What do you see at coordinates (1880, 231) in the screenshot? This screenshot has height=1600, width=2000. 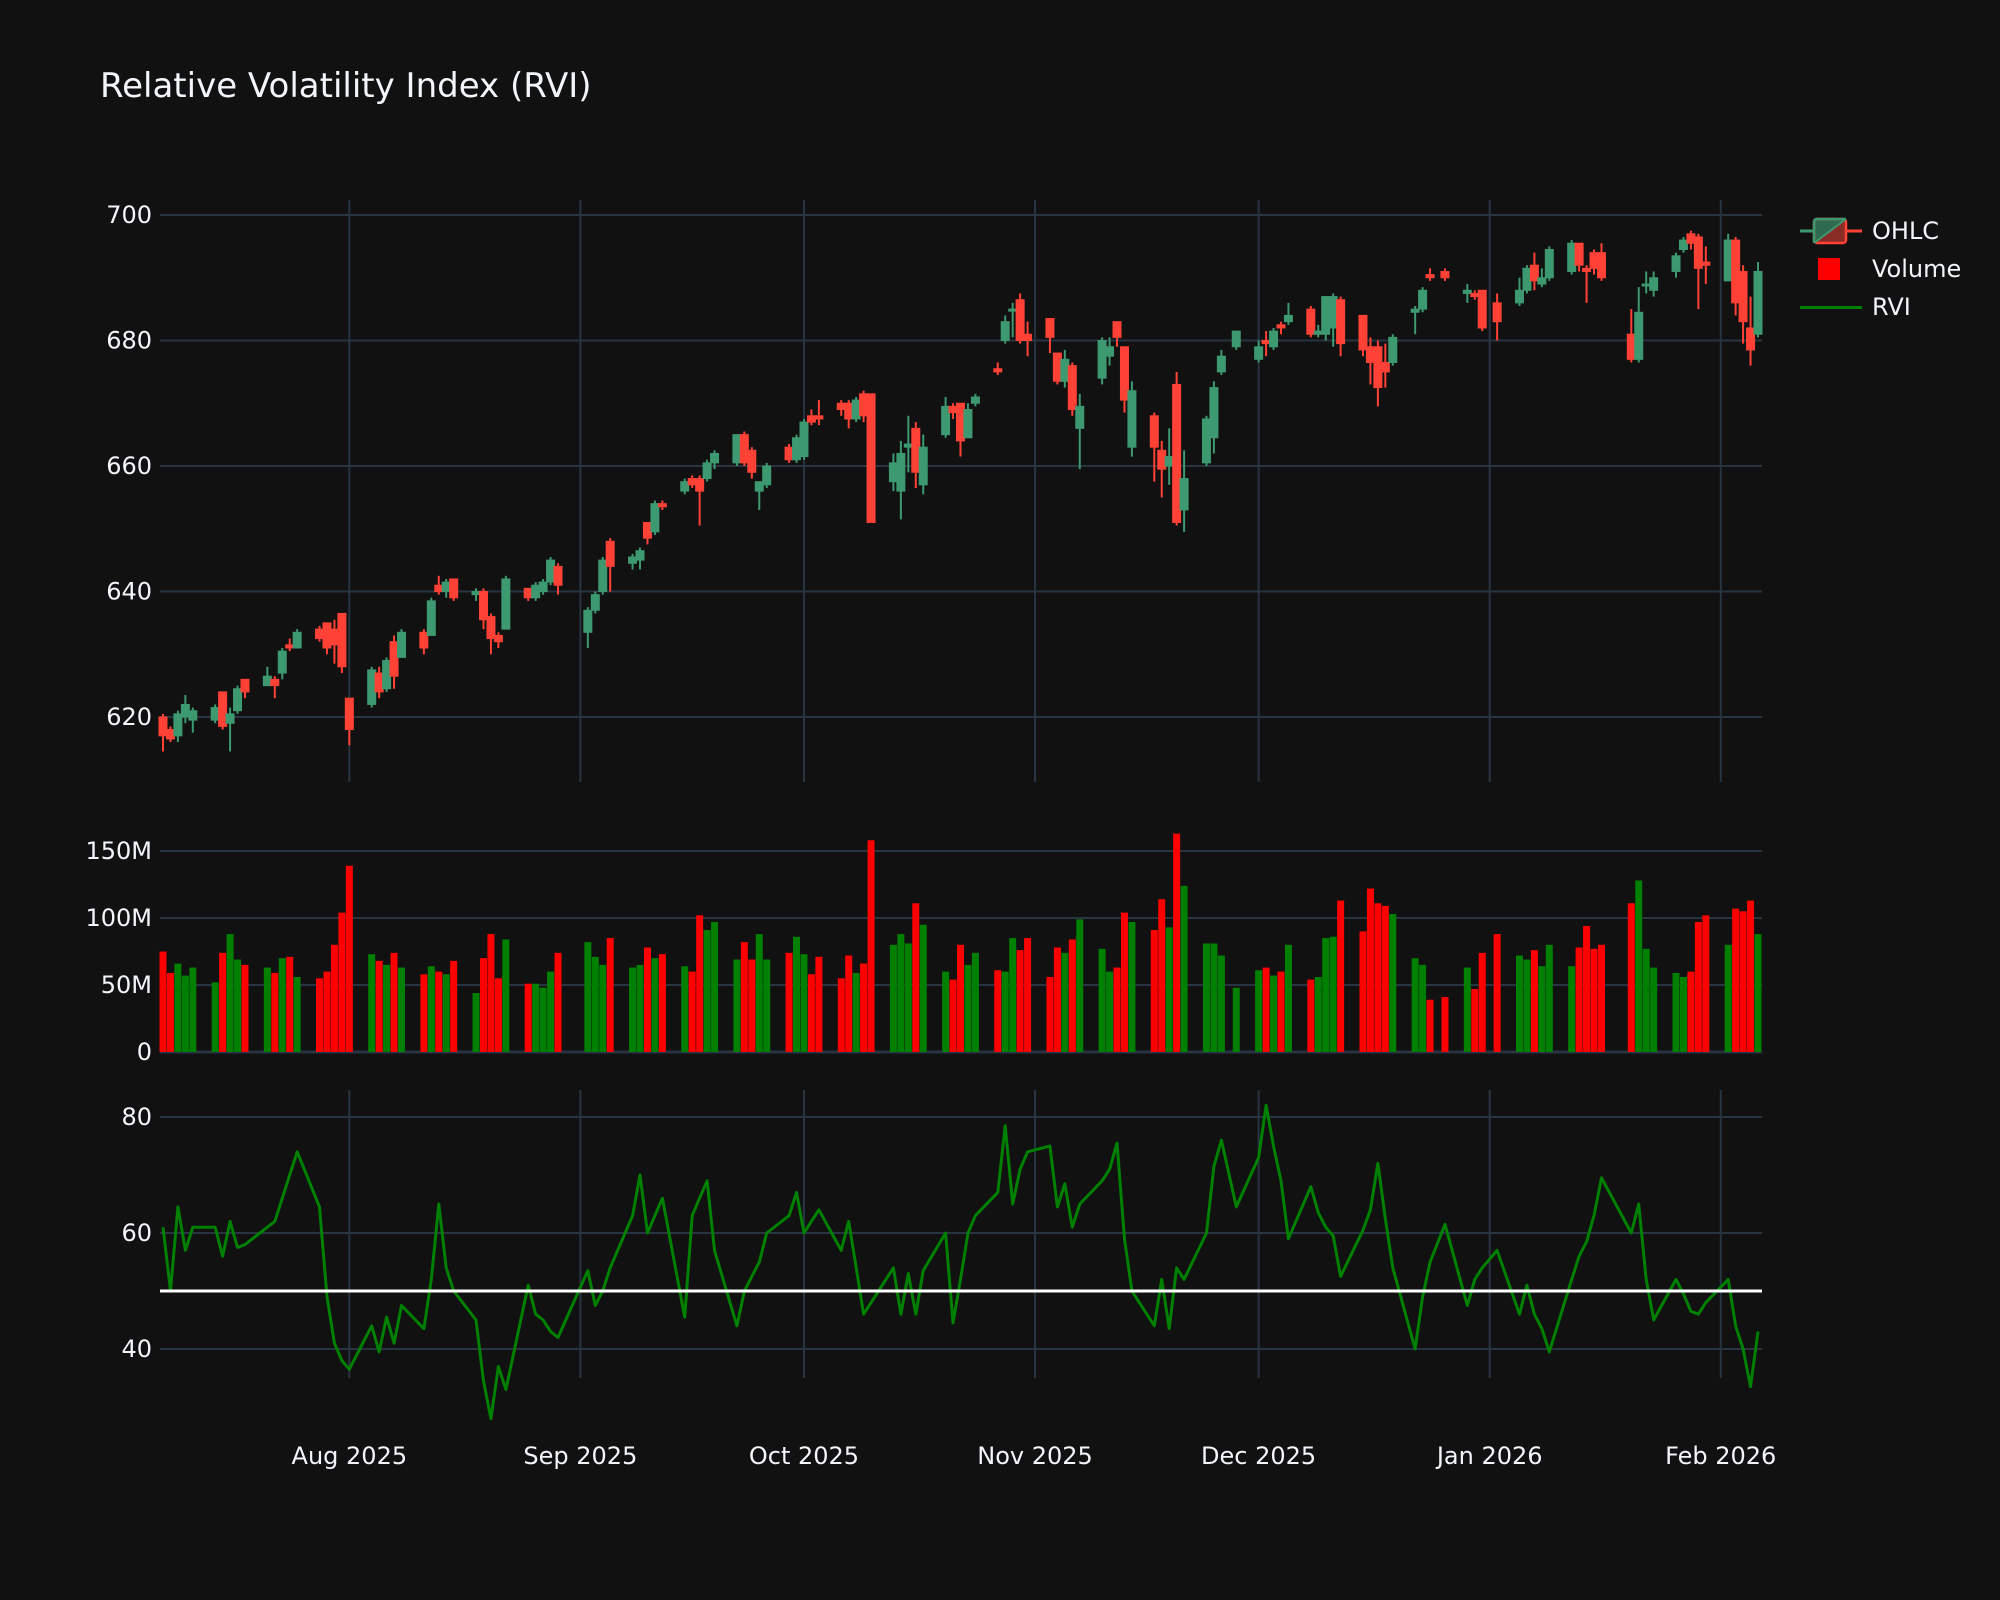 I see `legend-item-ohlc: OHLC` at bounding box center [1880, 231].